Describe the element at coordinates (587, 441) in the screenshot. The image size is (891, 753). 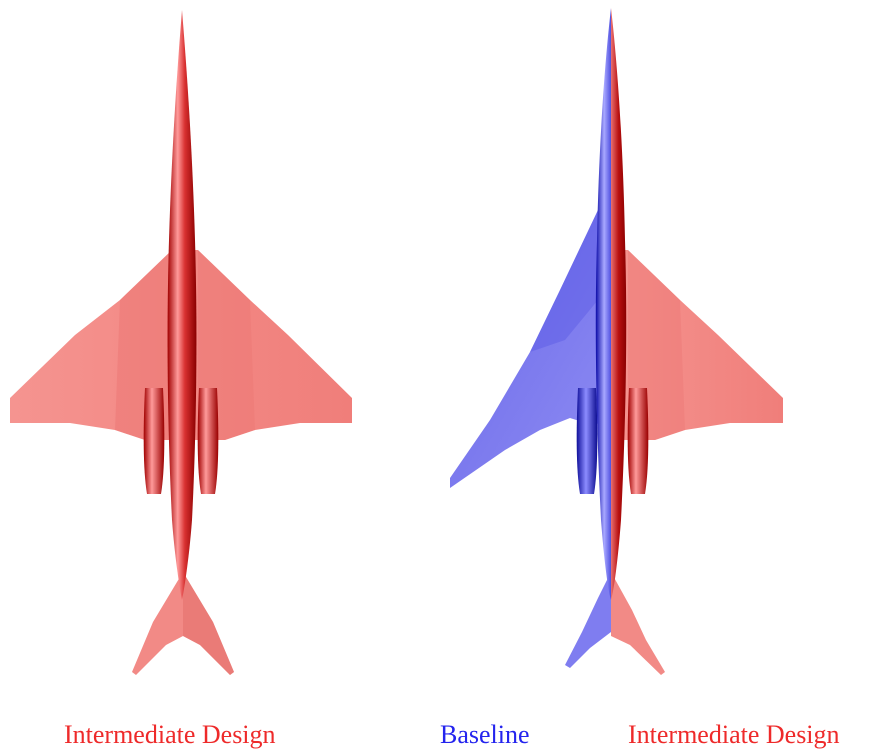
I see `baseline-engine` at that location.